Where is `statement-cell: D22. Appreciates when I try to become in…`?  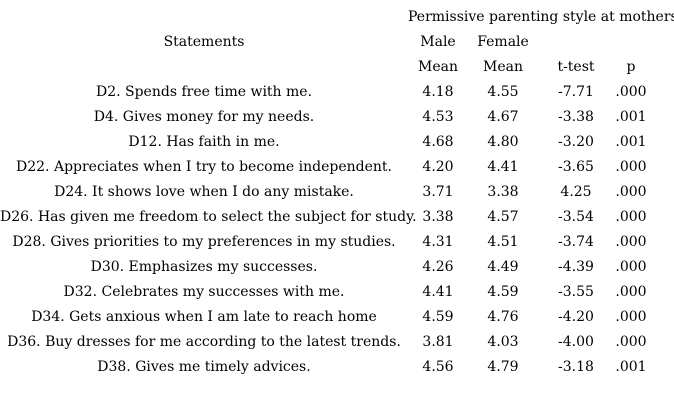
statement-cell: D22. Appreciates when I try to become in… is located at coordinates (204, 167).